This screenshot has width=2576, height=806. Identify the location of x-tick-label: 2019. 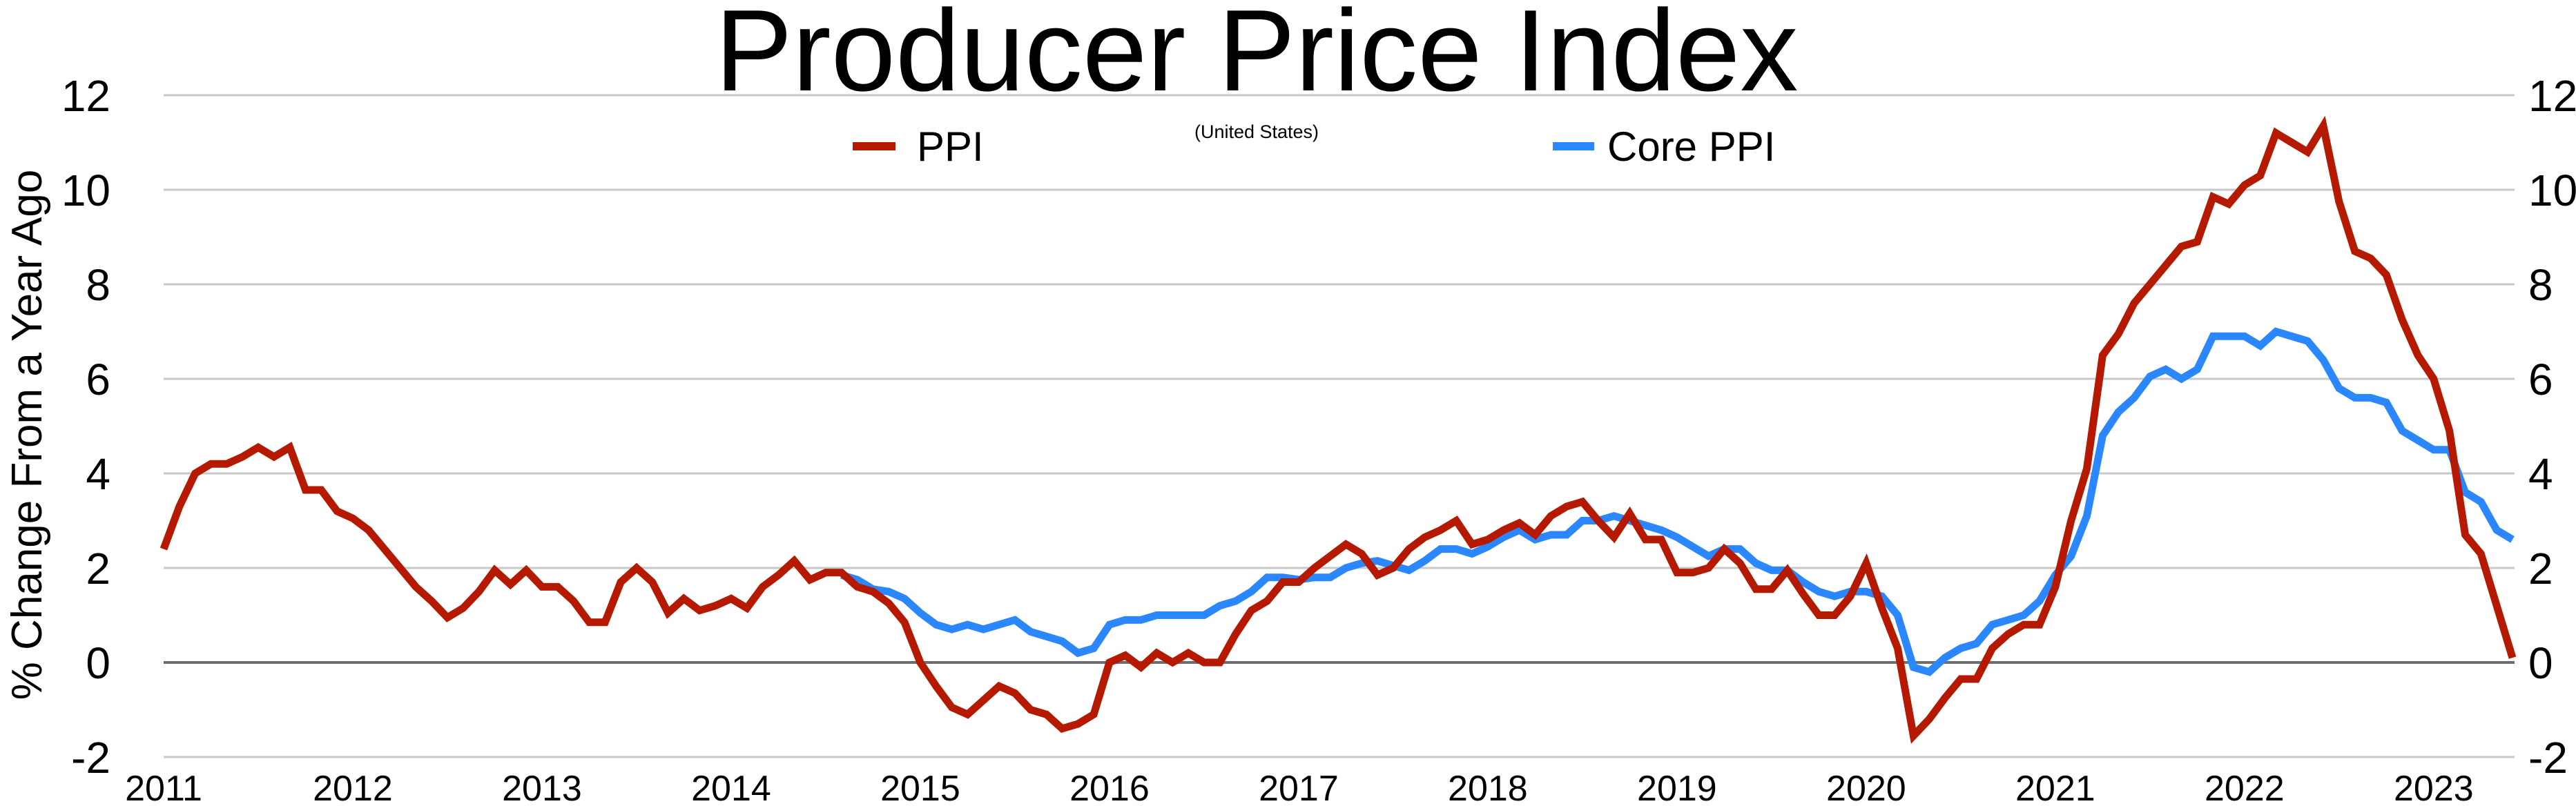
(1677, 788).